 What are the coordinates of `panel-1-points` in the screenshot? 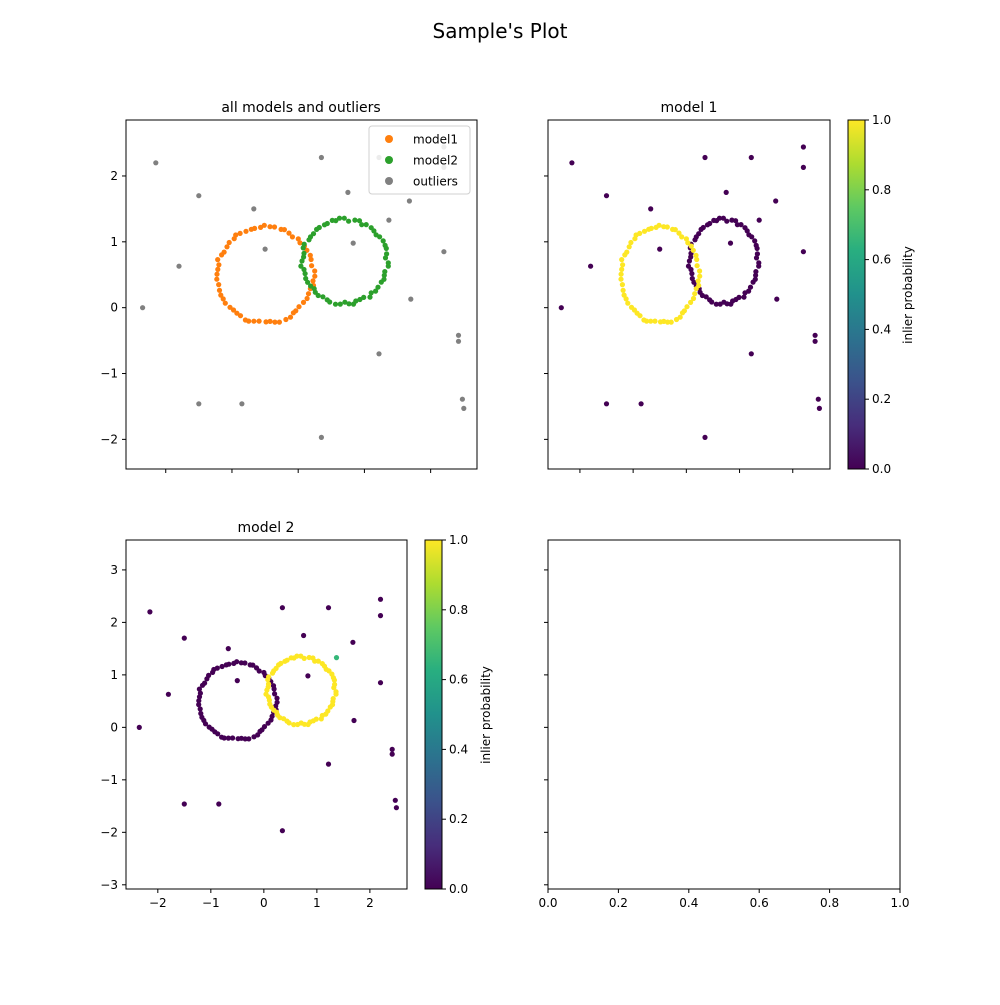 It's located at (303, 292).